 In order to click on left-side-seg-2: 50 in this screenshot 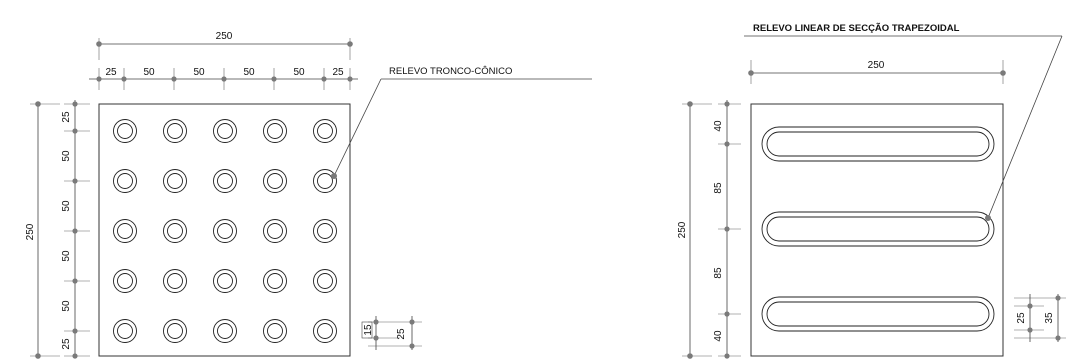, I will do `click(66, 156)`.